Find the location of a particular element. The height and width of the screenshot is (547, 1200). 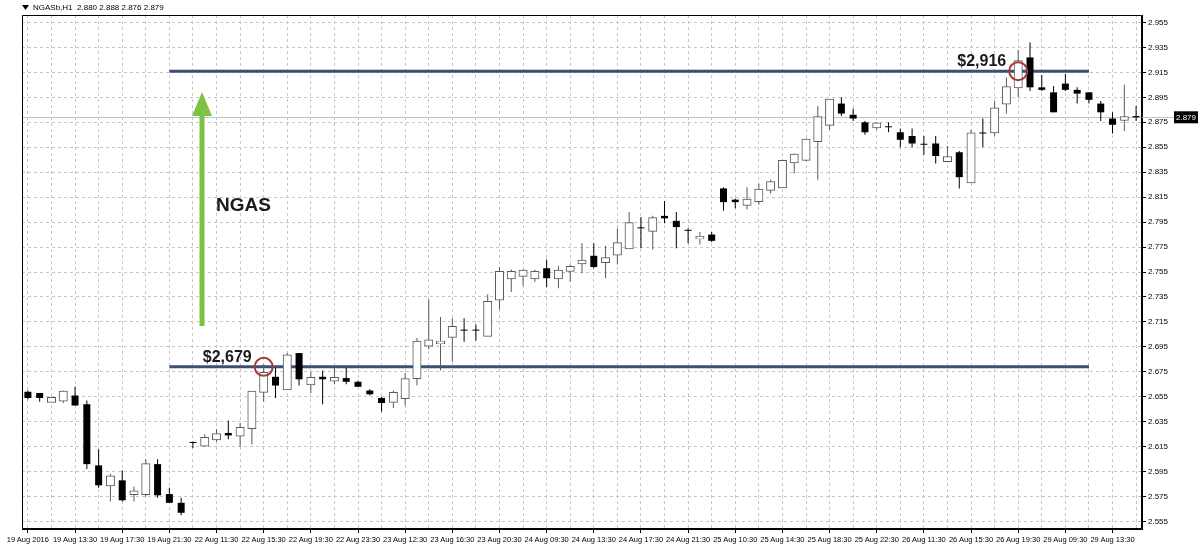

ref-line-label: 2.879 is located at coordinates (1186, 117).